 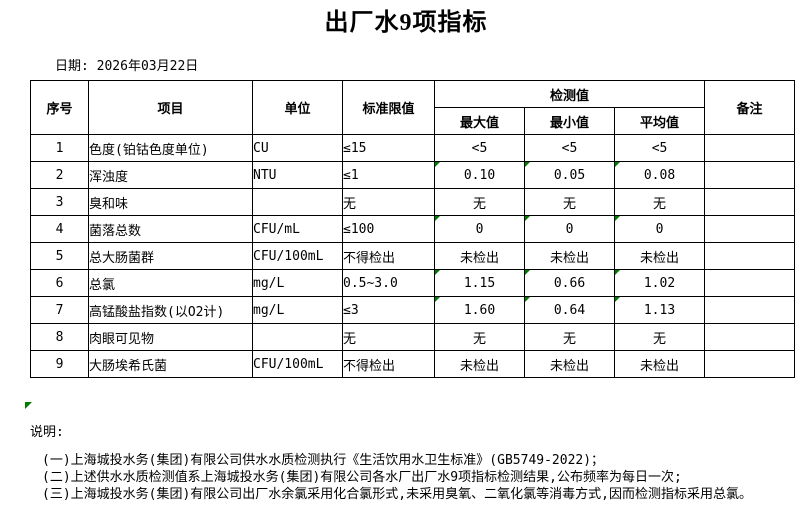 What do you see at coordinates (569, 283) in the screenshot?
I see `cell-min-value: 0.66` at bounding box center [569, 283].